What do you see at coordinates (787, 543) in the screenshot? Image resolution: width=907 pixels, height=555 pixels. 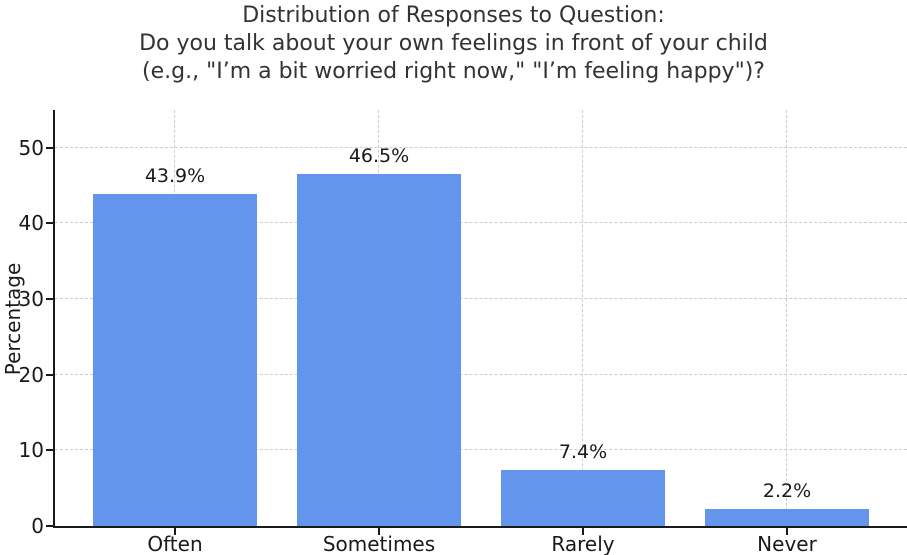 I see `x-tick-label-never: Never` at bounding box center [787, 543].